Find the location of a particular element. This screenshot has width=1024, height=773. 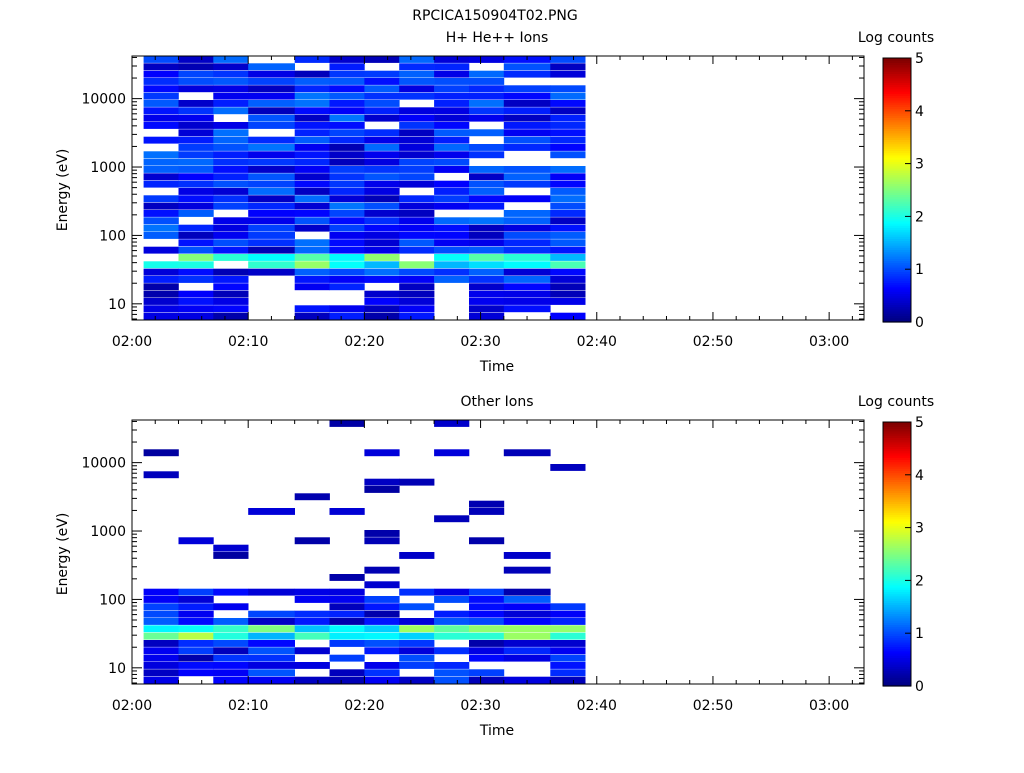

y-tick-label: 10000 is located at coordinates (103, 464).